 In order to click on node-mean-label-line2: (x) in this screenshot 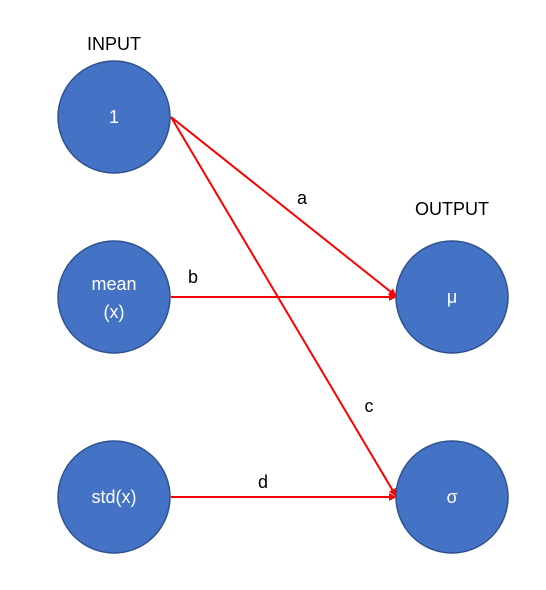, I will do `click(114, 312)`.